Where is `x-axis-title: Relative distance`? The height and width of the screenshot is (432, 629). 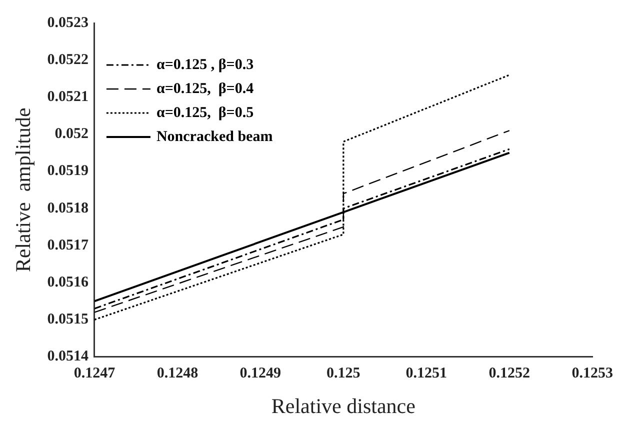
x-axis-title: Relative distance is located at coordinates (343, 406).